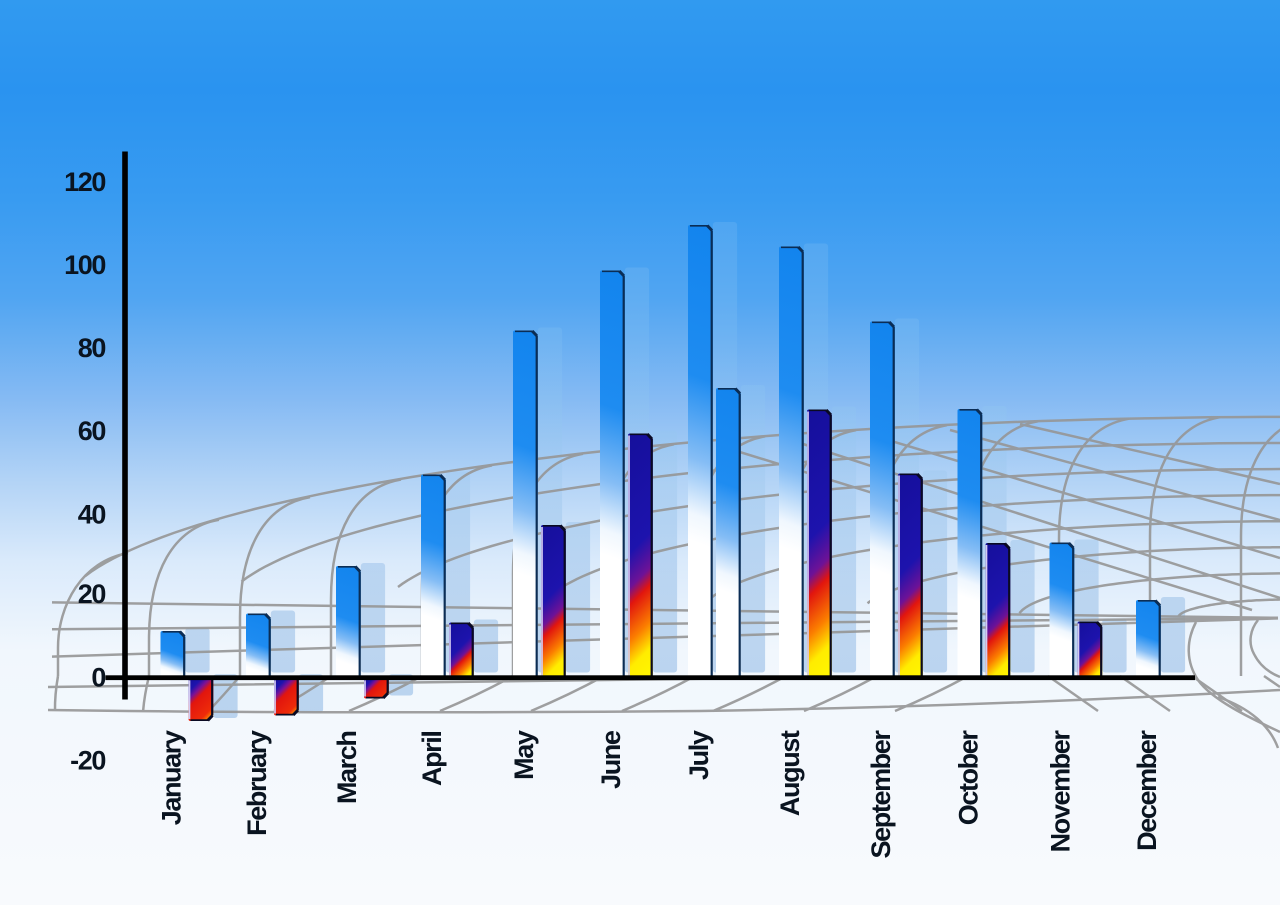 The width and height of the screenshot is (1280, 905). Describe the element at coordinates (172, 777) in the screenshot. I see `svg-text: January` at that location.